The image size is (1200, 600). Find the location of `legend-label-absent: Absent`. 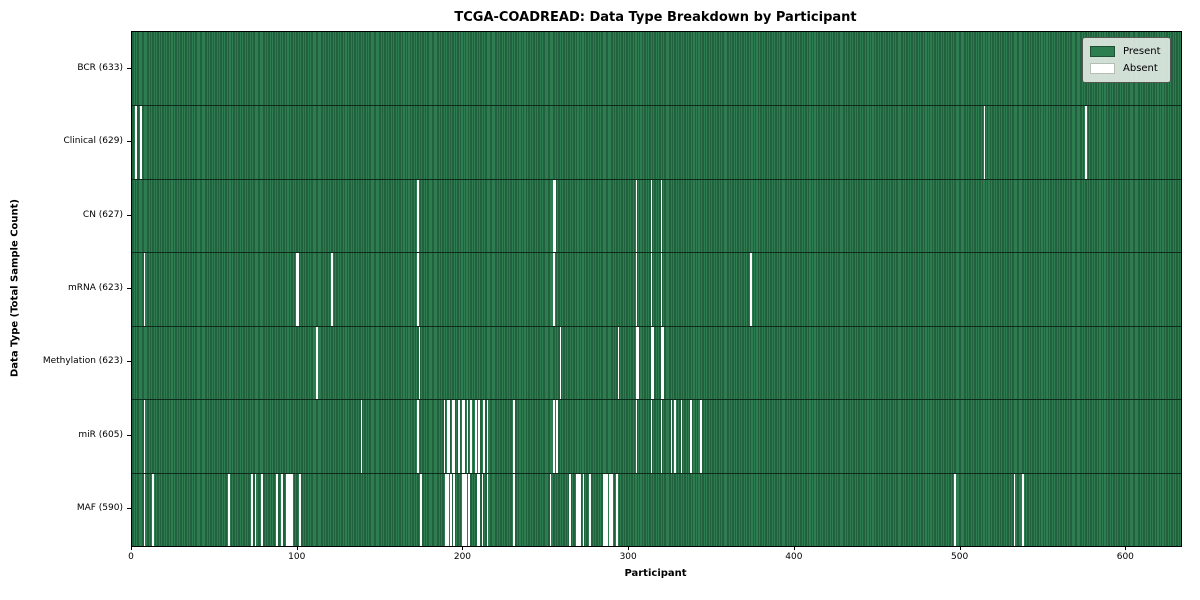

legend-label-absent: Absent is located at coordinates (1140, 68).